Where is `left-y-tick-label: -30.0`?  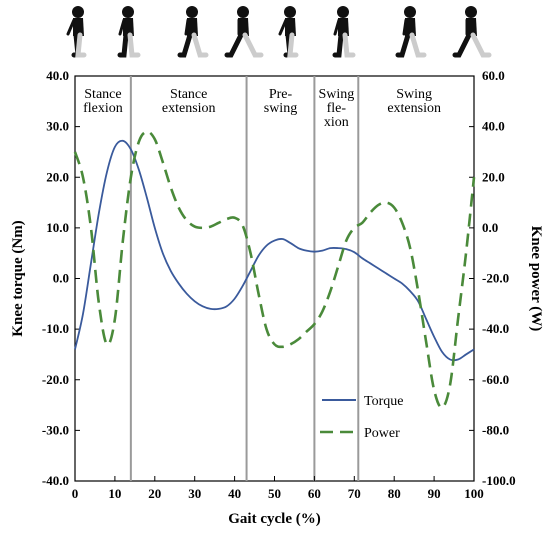 left-y-tick-label: -30.0 is located at coordinates (55, 429).